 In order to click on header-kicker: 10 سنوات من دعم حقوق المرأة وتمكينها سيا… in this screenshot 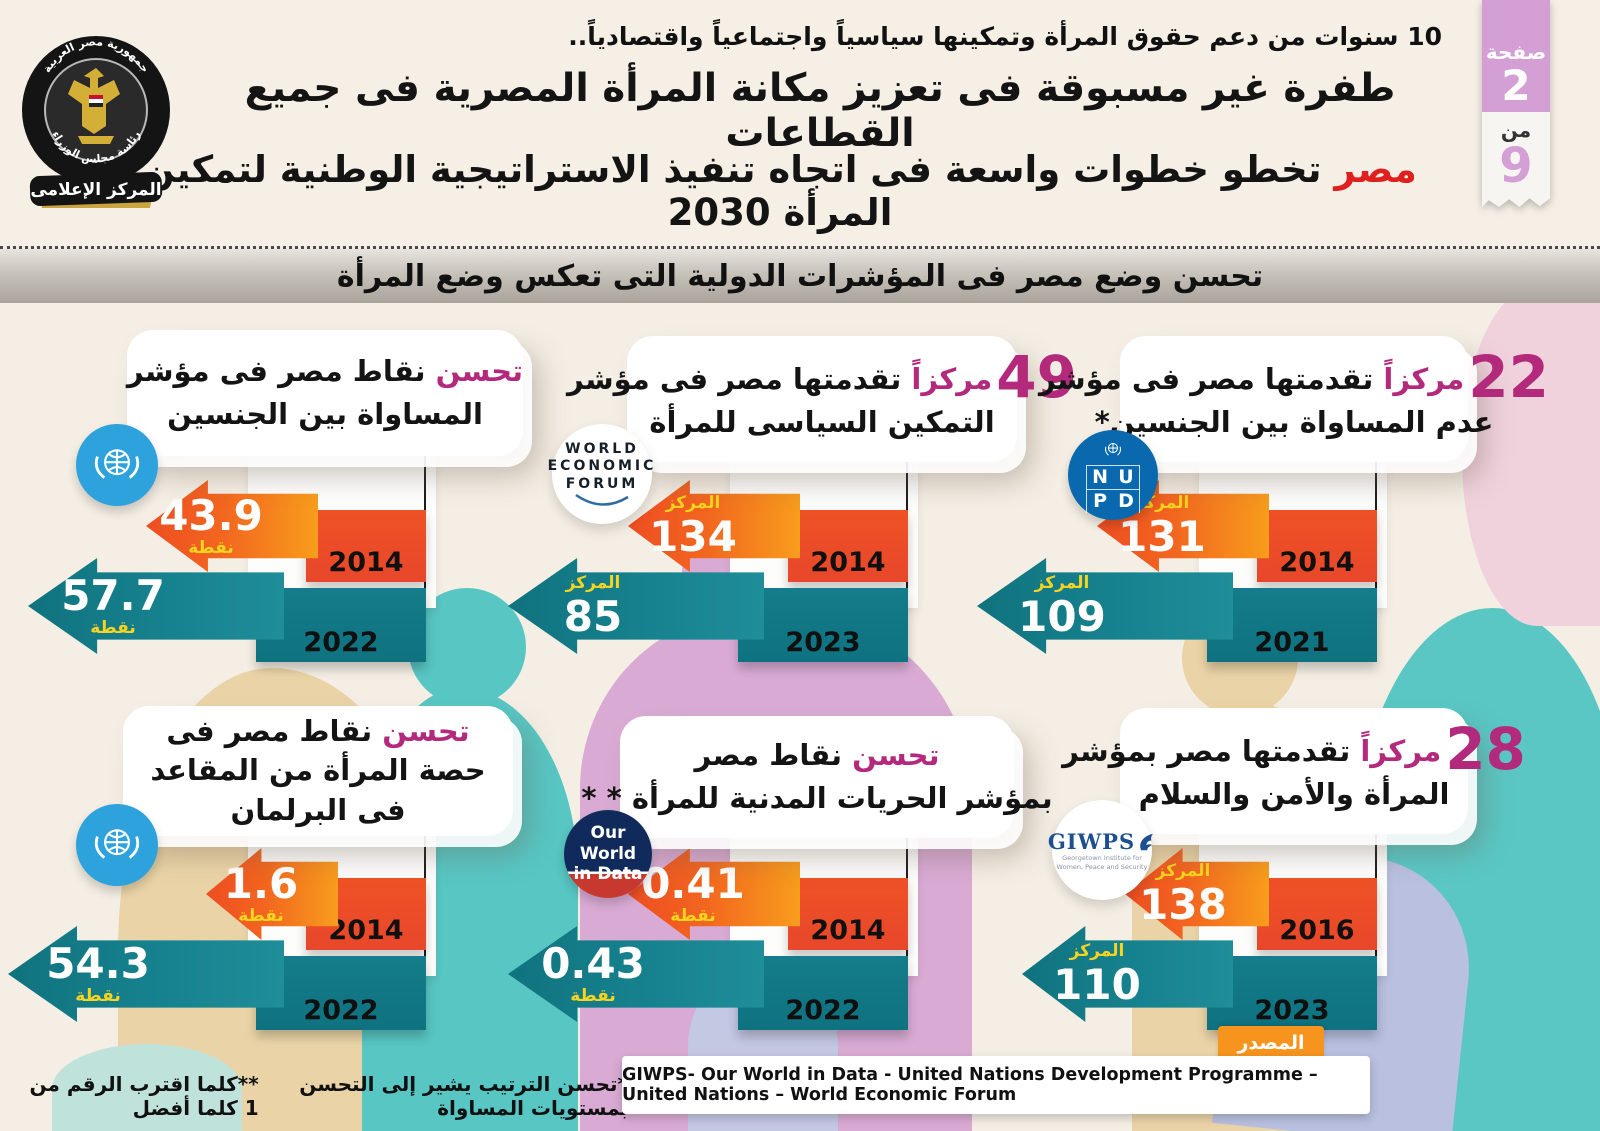, I will do `click(1005, 36)`.